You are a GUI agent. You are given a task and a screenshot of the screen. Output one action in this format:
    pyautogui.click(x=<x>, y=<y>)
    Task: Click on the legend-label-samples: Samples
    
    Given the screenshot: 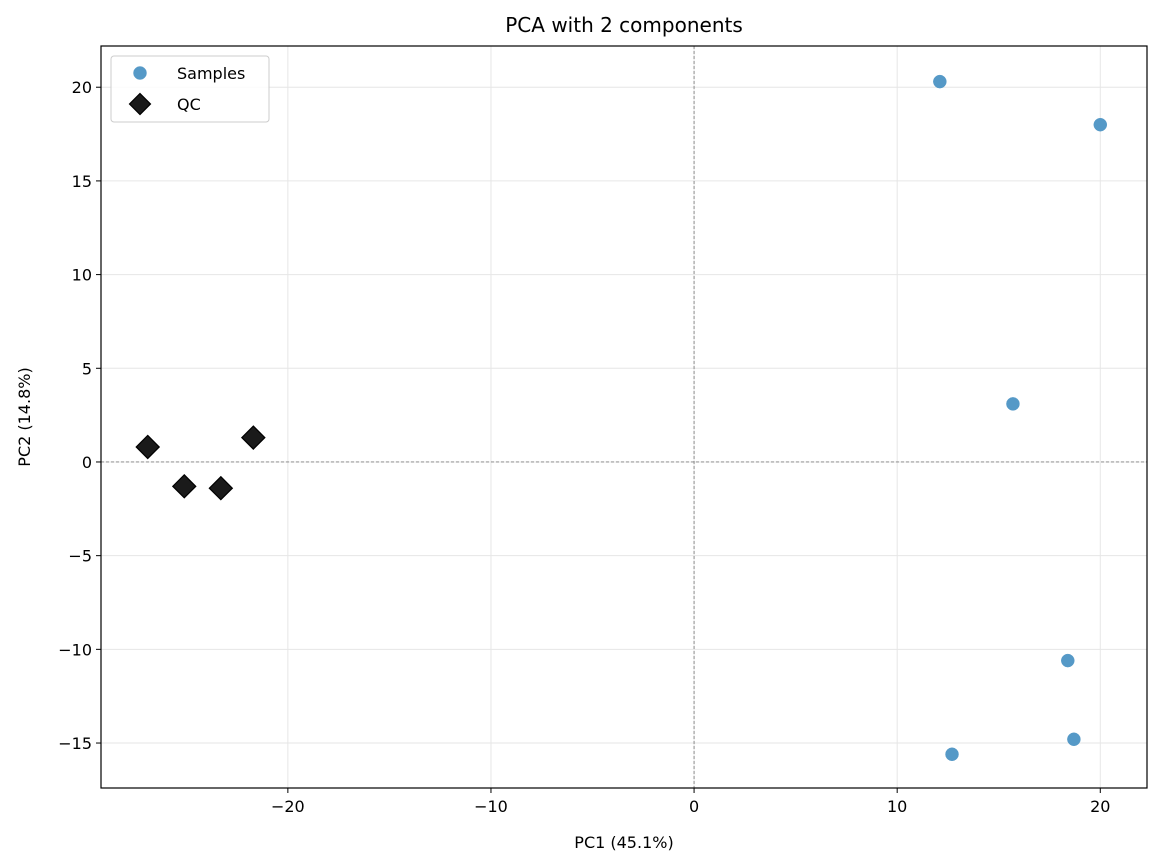 What is the action you would take?
    pyautogui.click(x=211, y=73)
    